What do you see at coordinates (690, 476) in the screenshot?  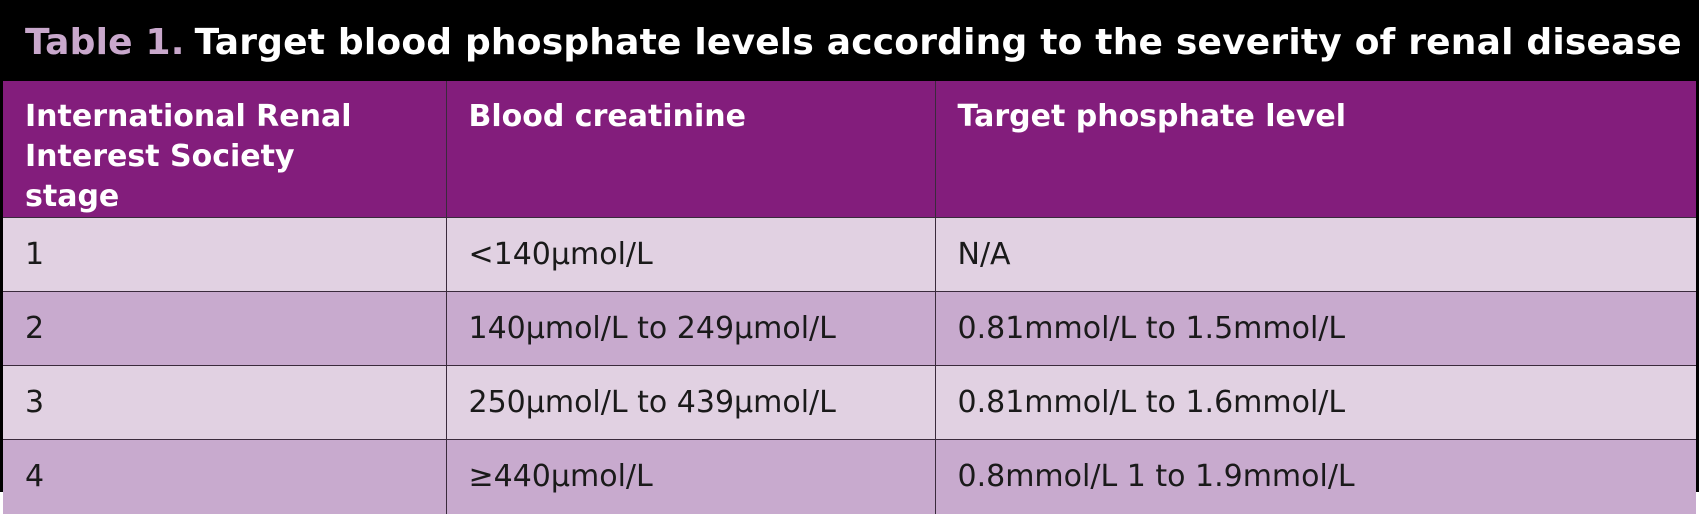 I see `cell-creatinine: ≥440µmol/L` at bounding box center [690, 476].